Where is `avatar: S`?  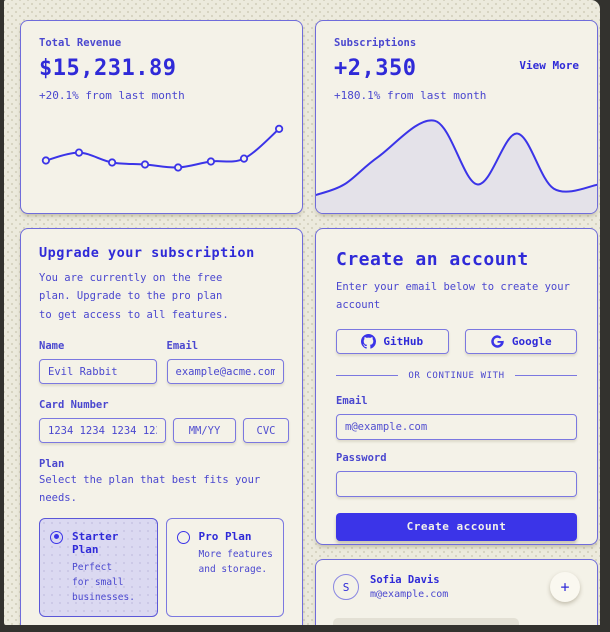
avatar: S is located at coordinates (346, 587).